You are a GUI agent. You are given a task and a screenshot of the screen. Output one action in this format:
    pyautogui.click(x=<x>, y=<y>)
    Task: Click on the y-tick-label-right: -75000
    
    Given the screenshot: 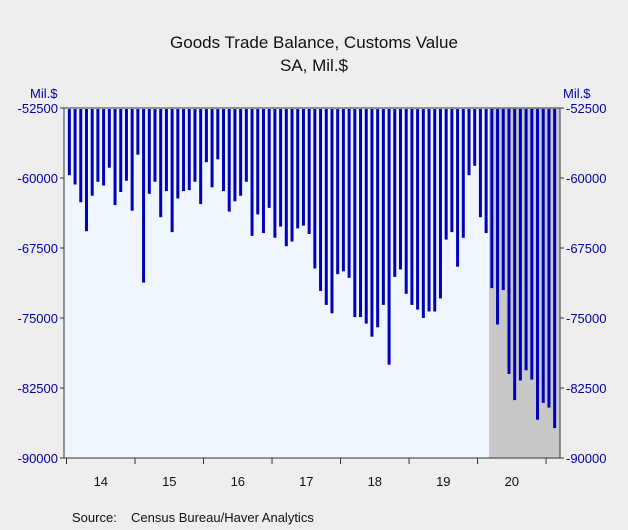 What is the action you would take?
    pyautogui.click(x=586, y=318)
    